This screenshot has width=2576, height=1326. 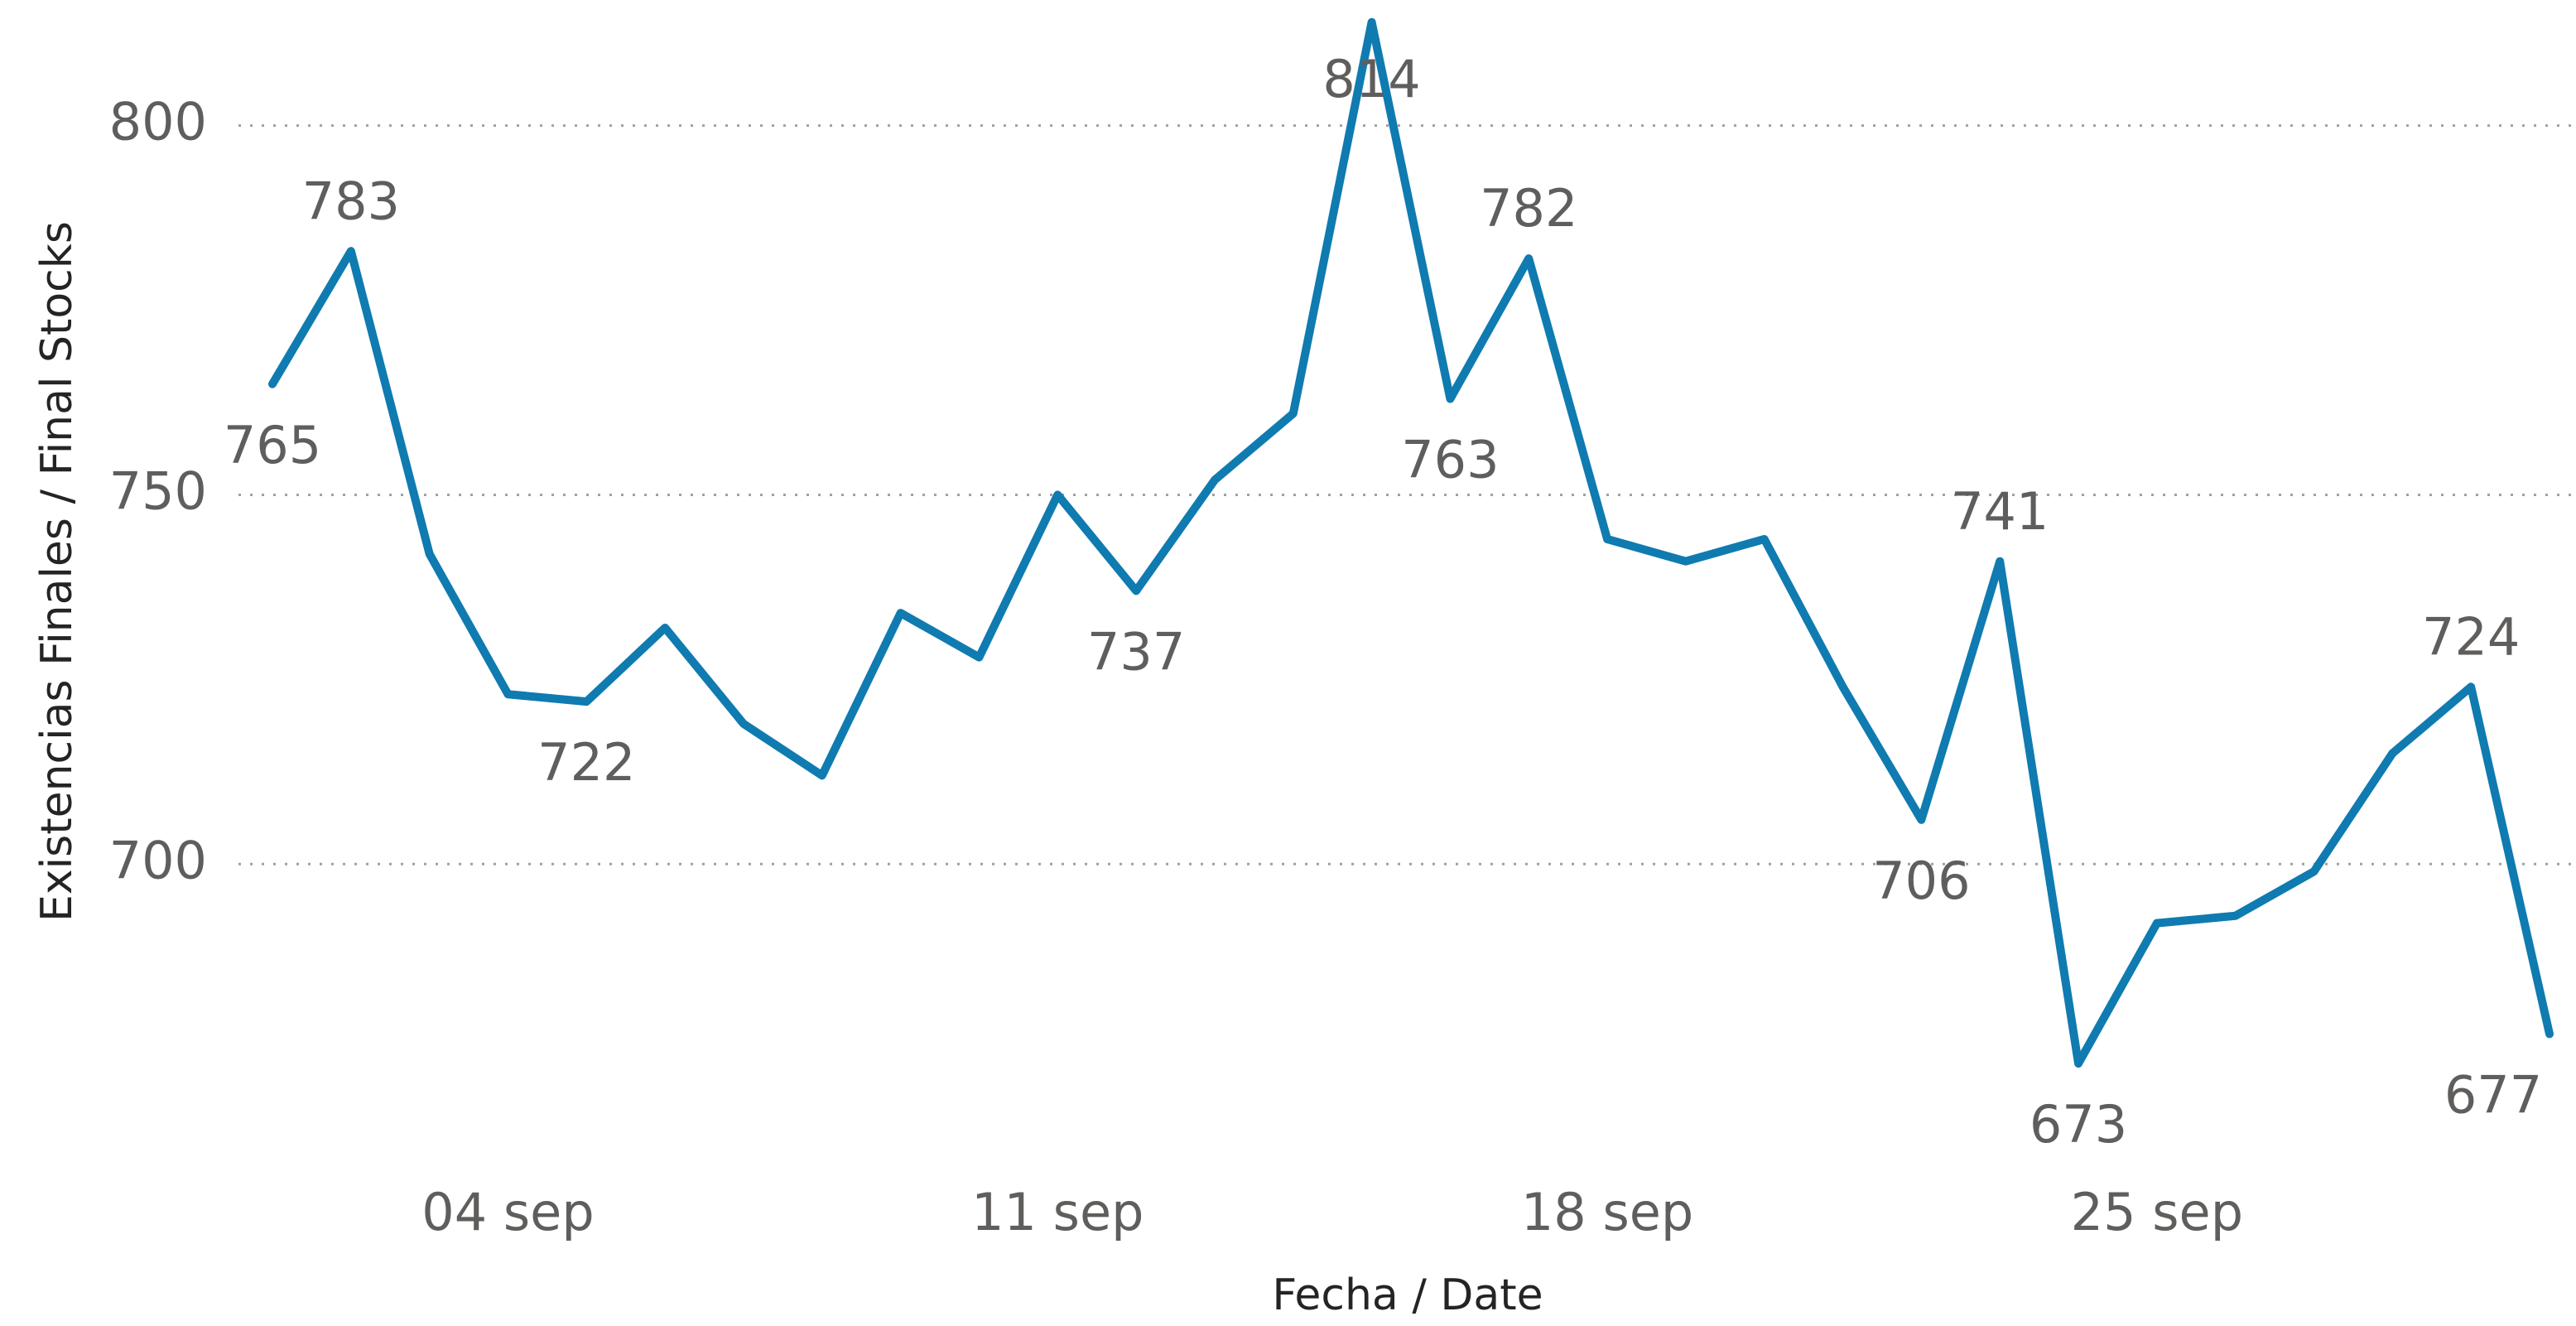 I want to click on x-tick-label: 04 sep, so click(x=507, y=1212).